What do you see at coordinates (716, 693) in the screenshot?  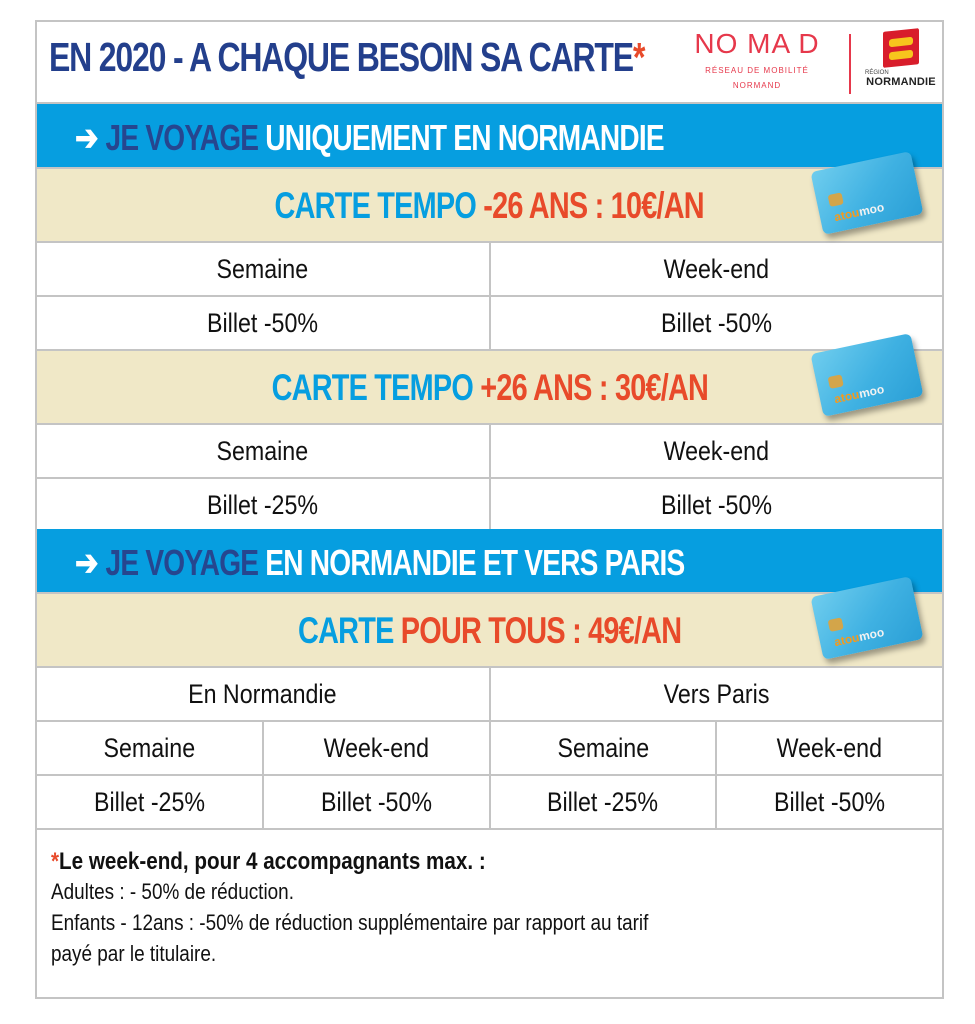 I see `group-vers-paris: Vers Paris` at bounding box center [716, 693].